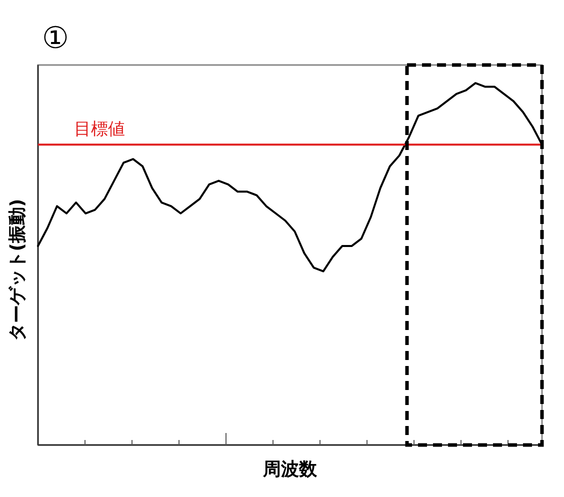 The width and height of the screenshot is (564, 497). What do you see at coordinates (55, 38) in the screenshot?
I see `chart-title: ①` at bounding box center [55, 38].